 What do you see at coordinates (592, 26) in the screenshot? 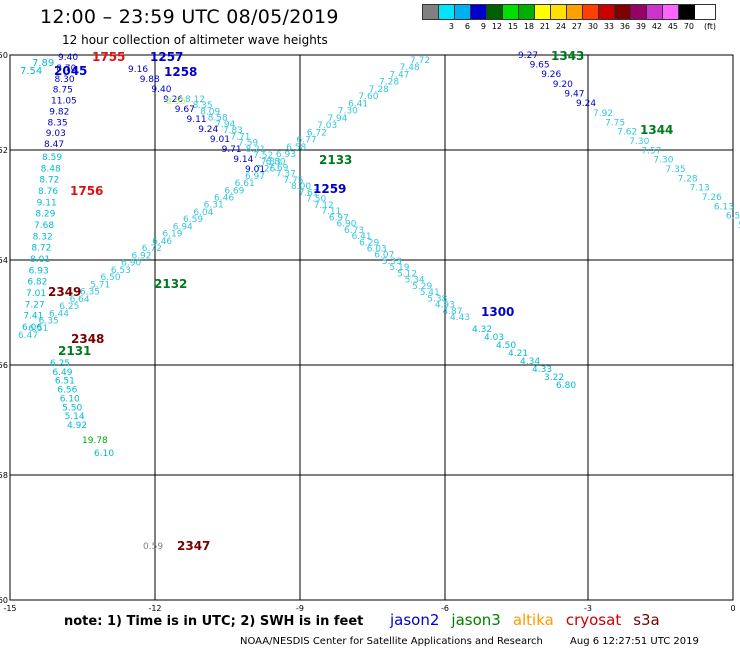
I see `legend-swatch-label: 30` at bounding box center [592, 26].